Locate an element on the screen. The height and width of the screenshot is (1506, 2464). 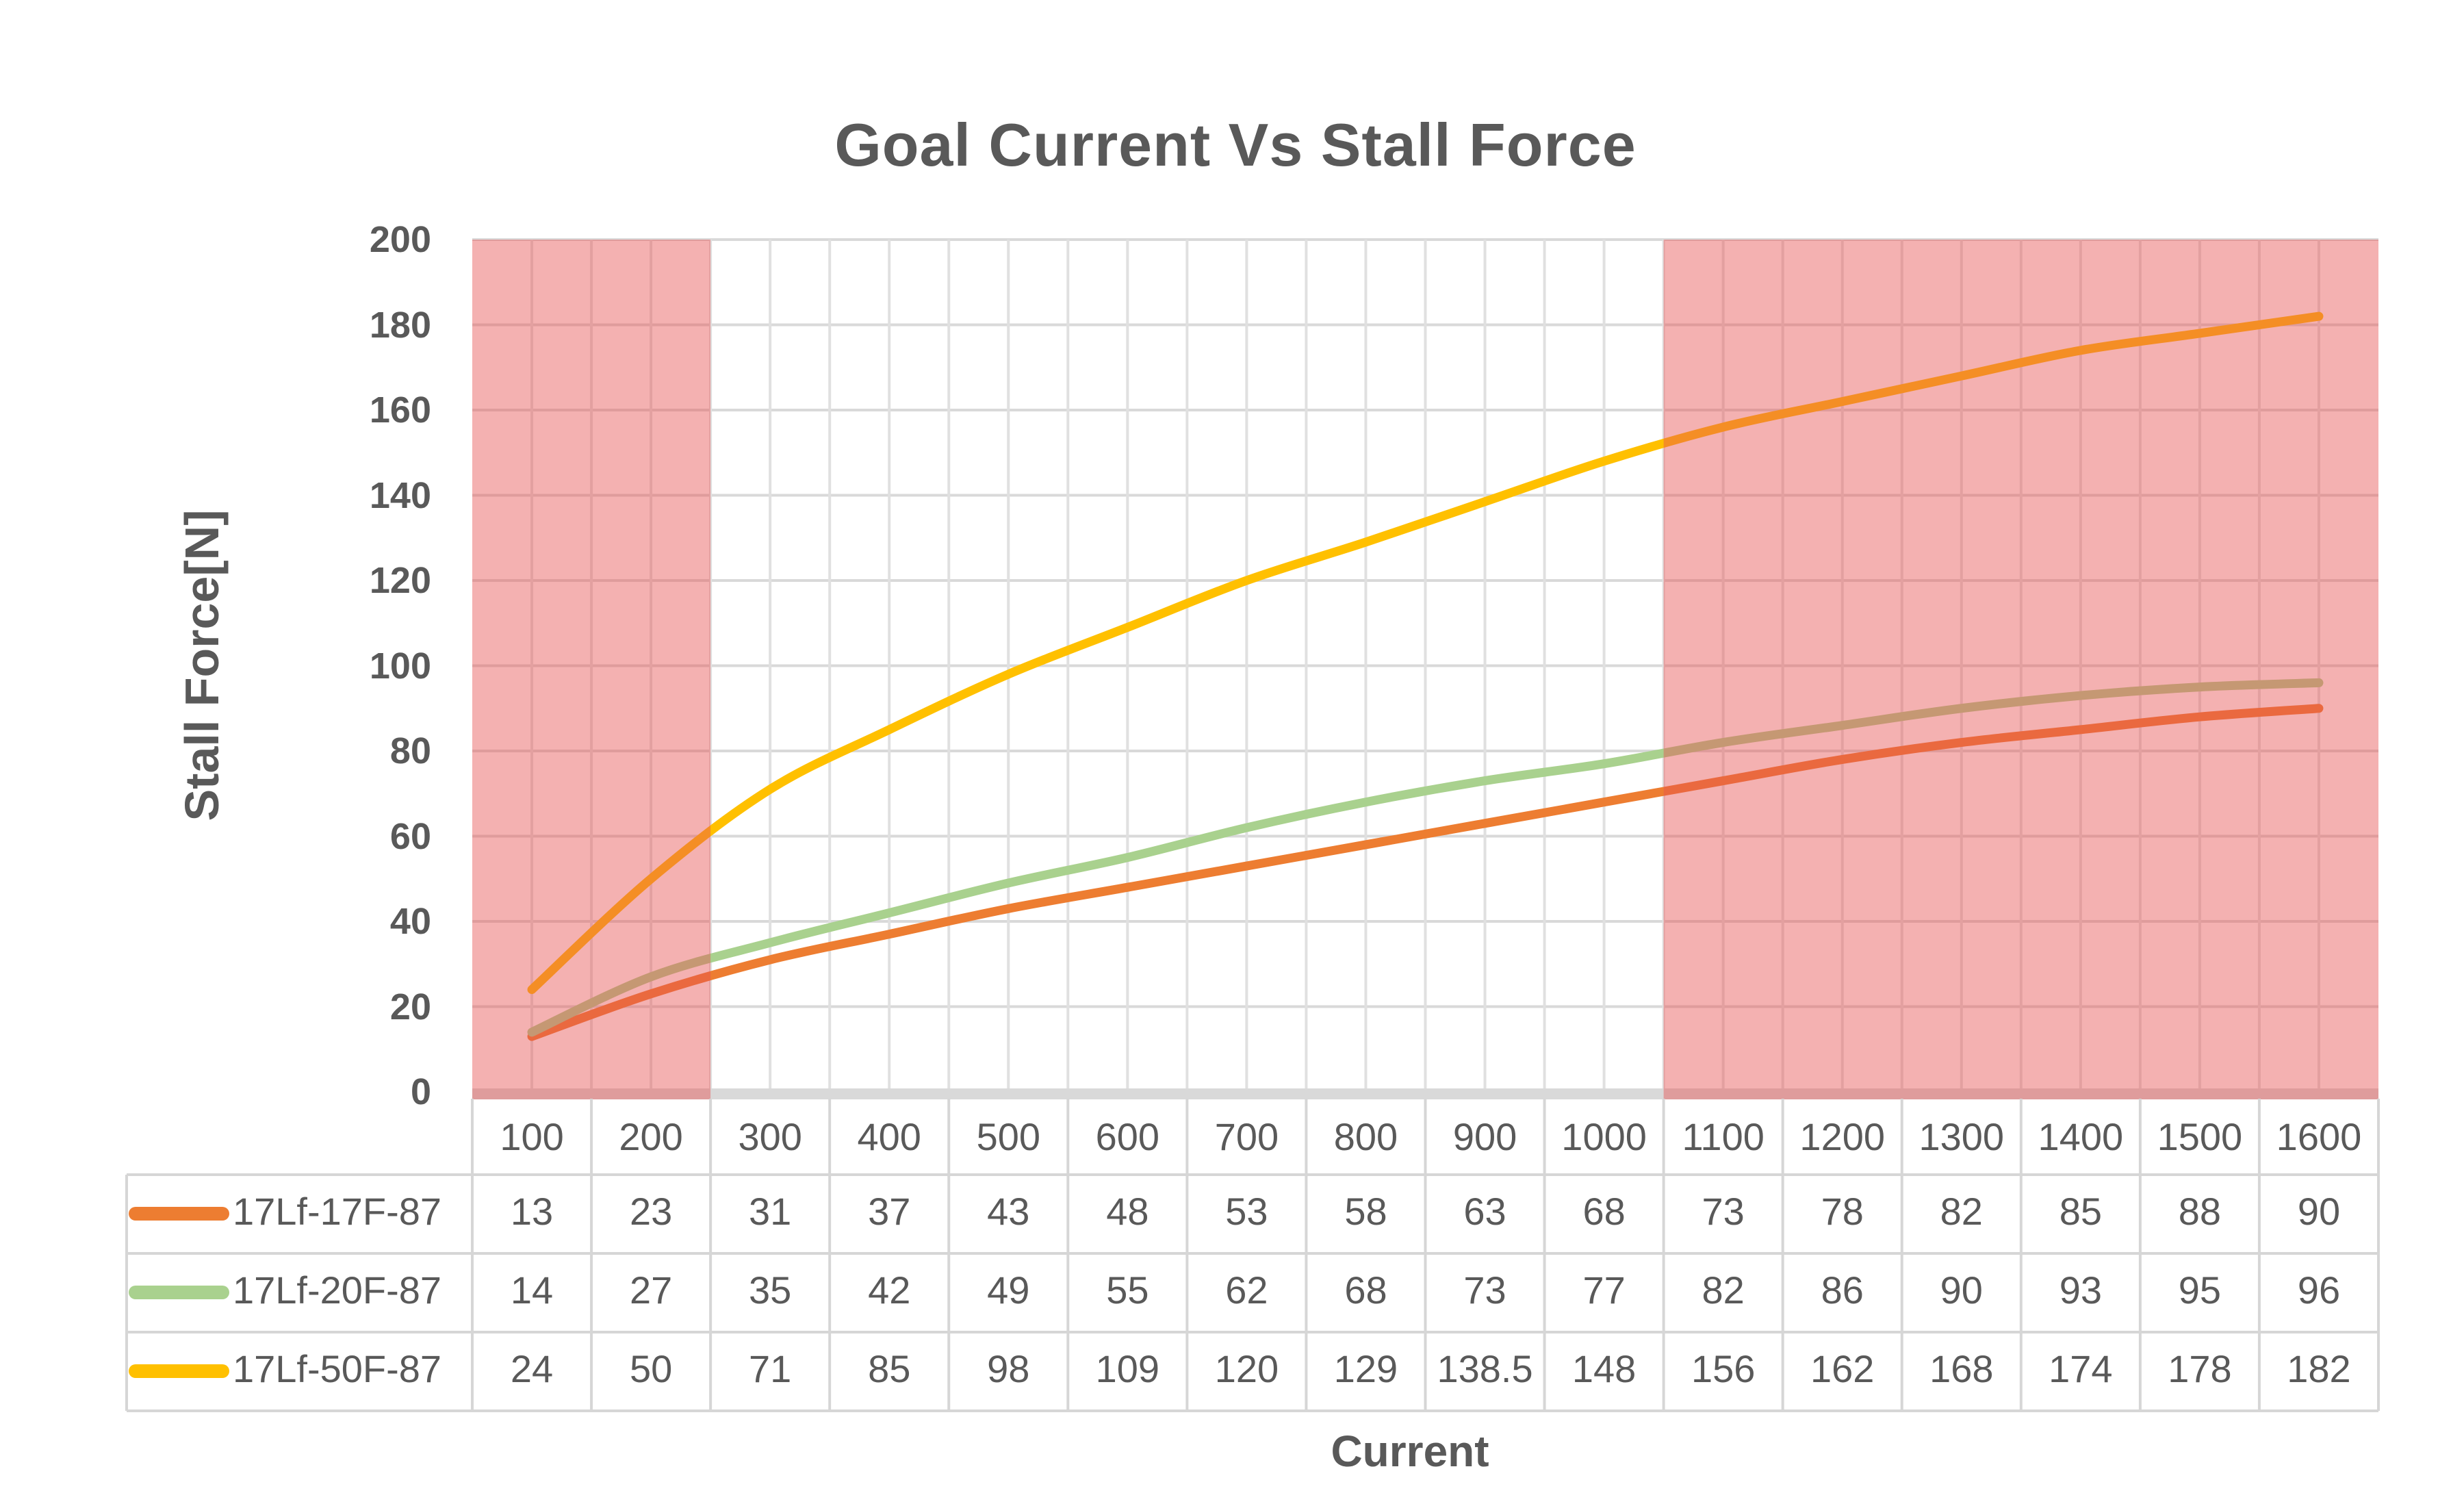
table-value-cell: 62 is located at coordinates (1246, 1290).